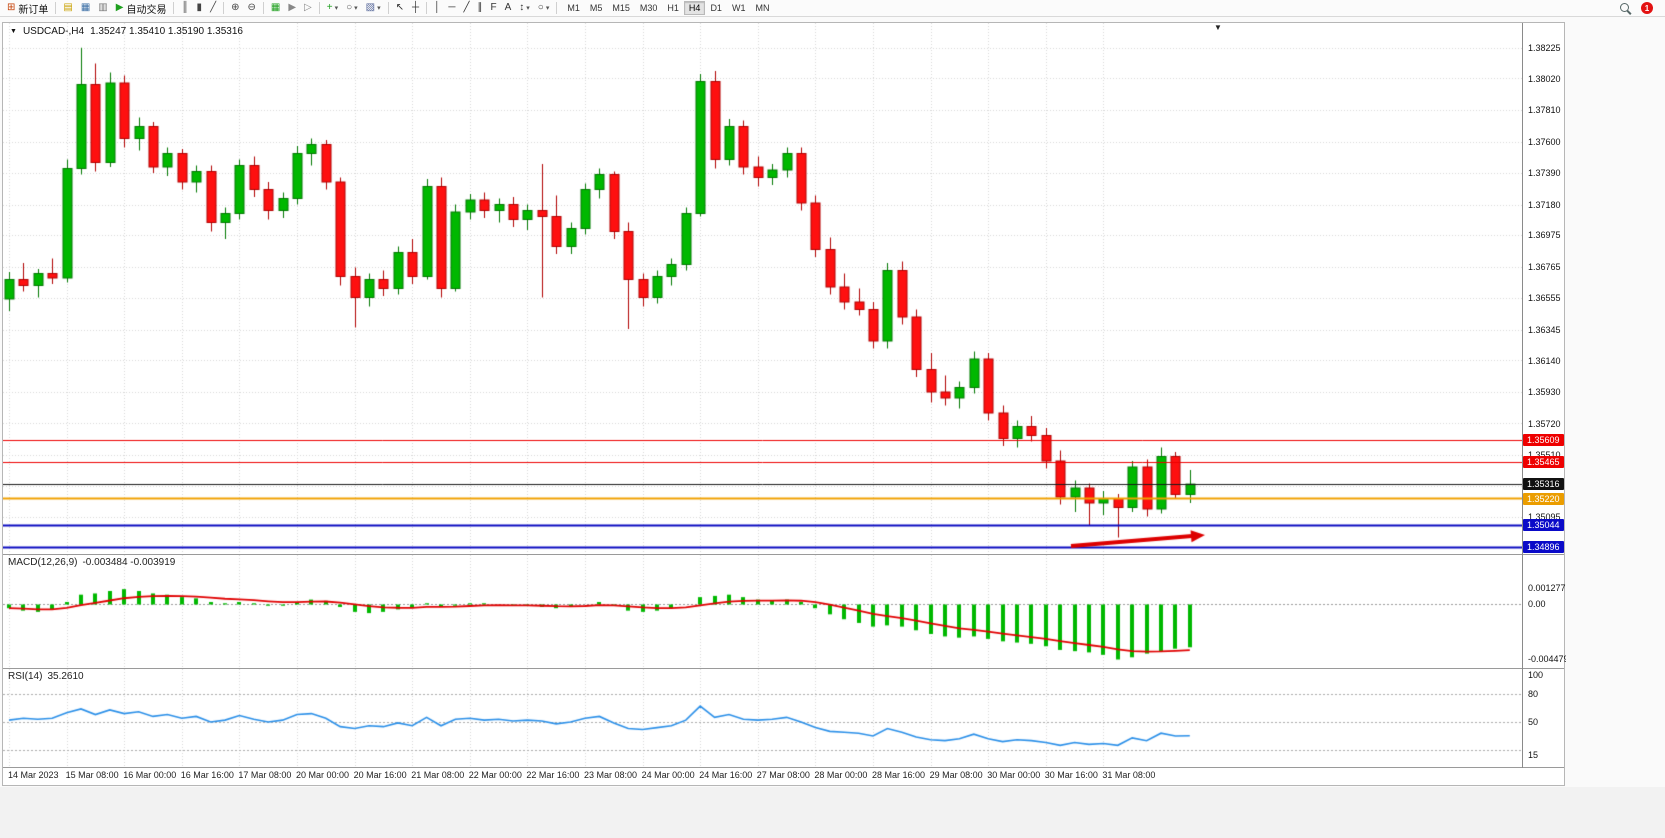 The width and height of the screenshot is (1665, 838). I want to click on price-line-badge: 1.35316, so click(1543, 484).